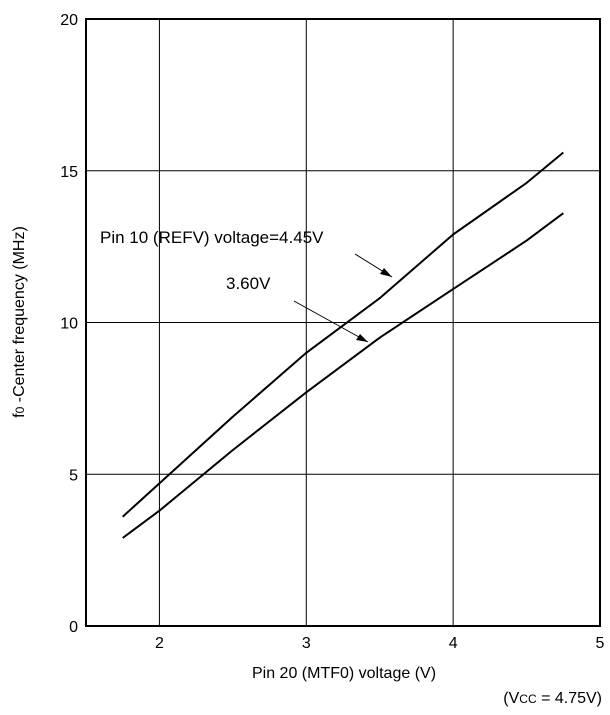 This screenshot has height=715, width=610. I want to click on x-tick-labels: 2 3 4 5, so click(380, 643).